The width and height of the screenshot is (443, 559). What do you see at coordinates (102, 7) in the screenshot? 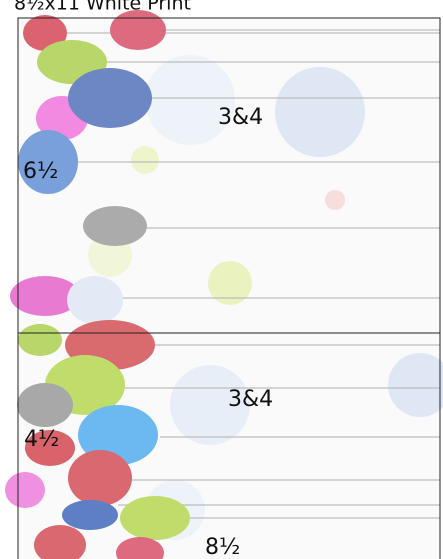
I see `title: 8½x11 White Print` at bounding box center [102, 7].